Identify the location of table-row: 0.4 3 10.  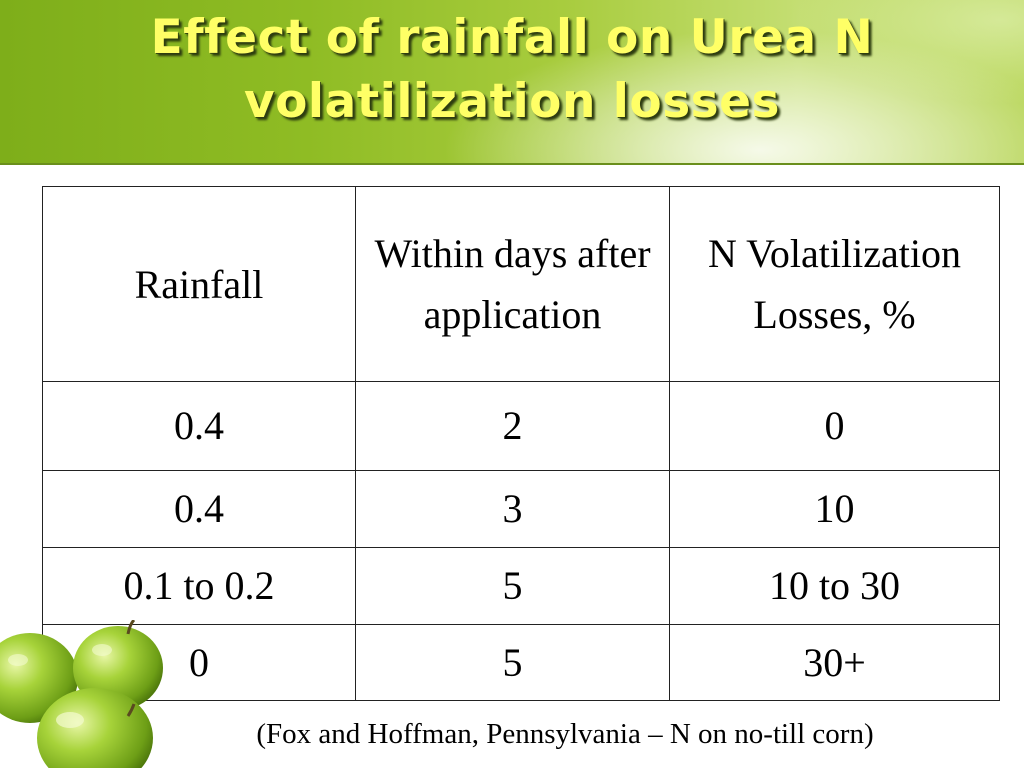
(521, 509).